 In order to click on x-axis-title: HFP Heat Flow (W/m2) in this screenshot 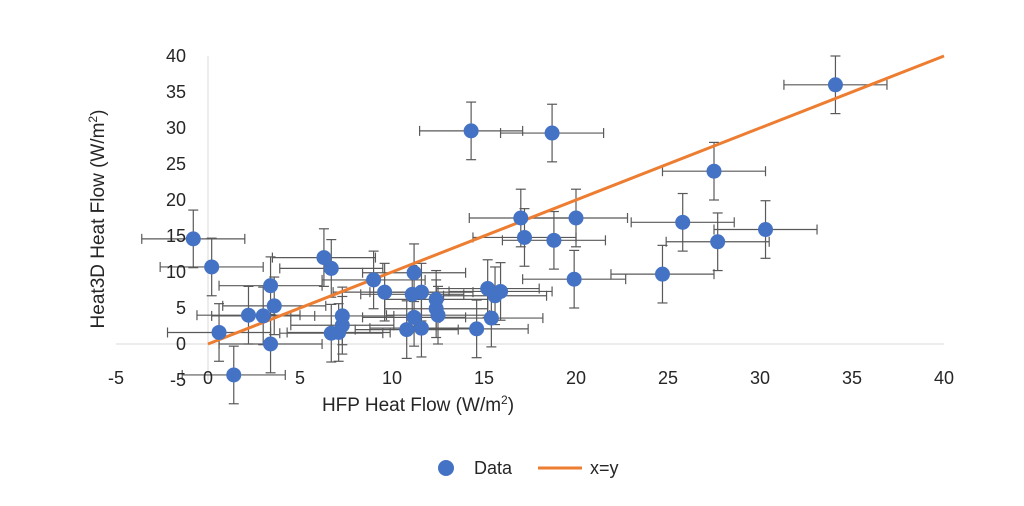, I will do `click(418, 404)`.